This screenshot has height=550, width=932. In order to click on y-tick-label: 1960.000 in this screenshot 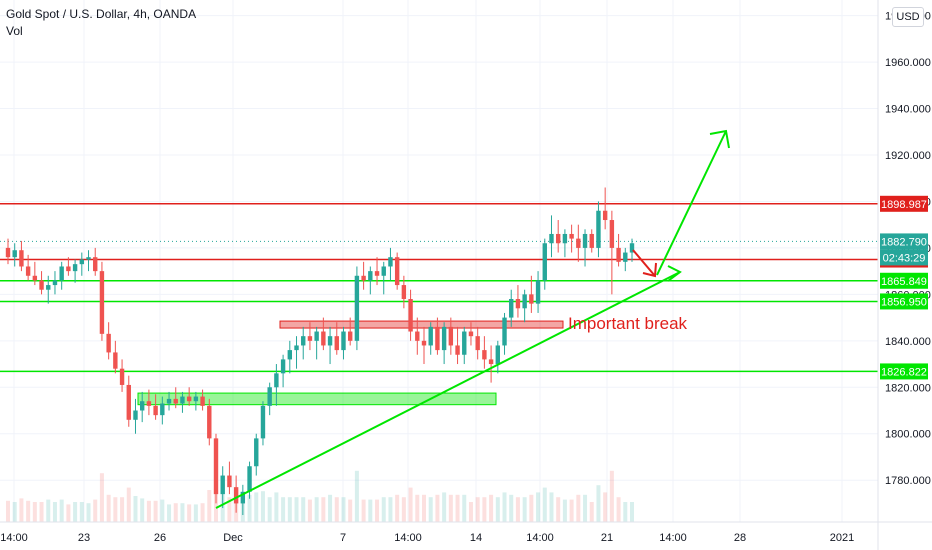, I will do `click(908, 63)`.